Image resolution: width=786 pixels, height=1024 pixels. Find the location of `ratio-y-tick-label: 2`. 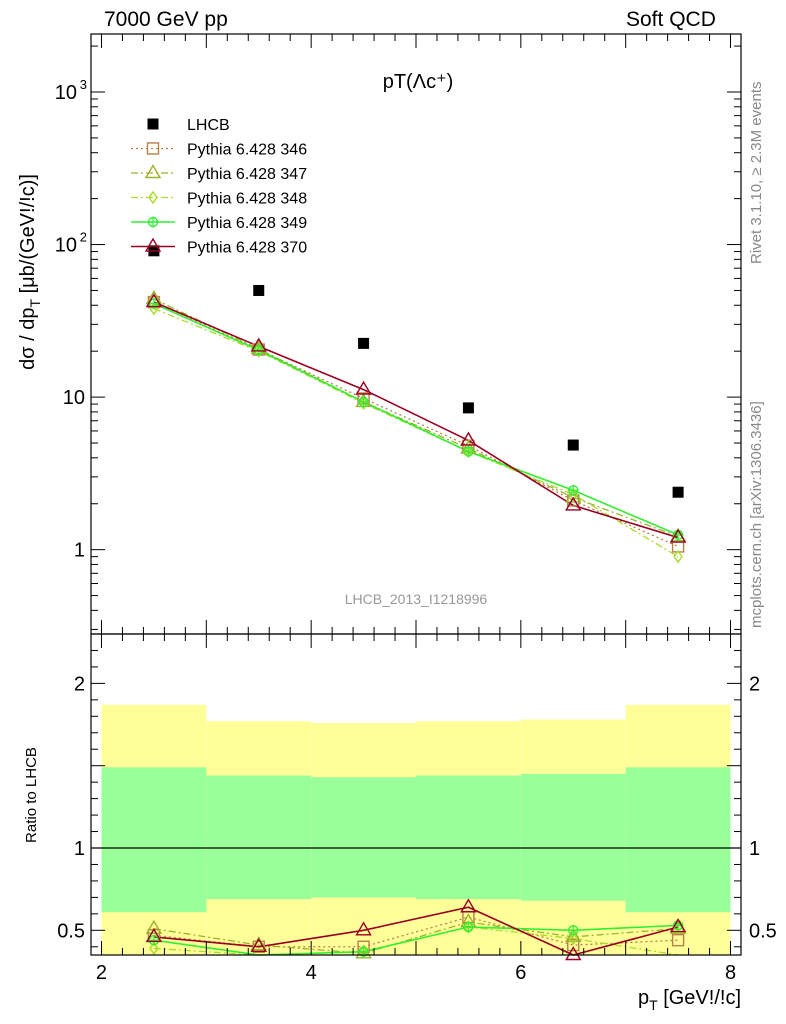

ratio-y-tick-label: 2 is located at coordinates (79, 684).